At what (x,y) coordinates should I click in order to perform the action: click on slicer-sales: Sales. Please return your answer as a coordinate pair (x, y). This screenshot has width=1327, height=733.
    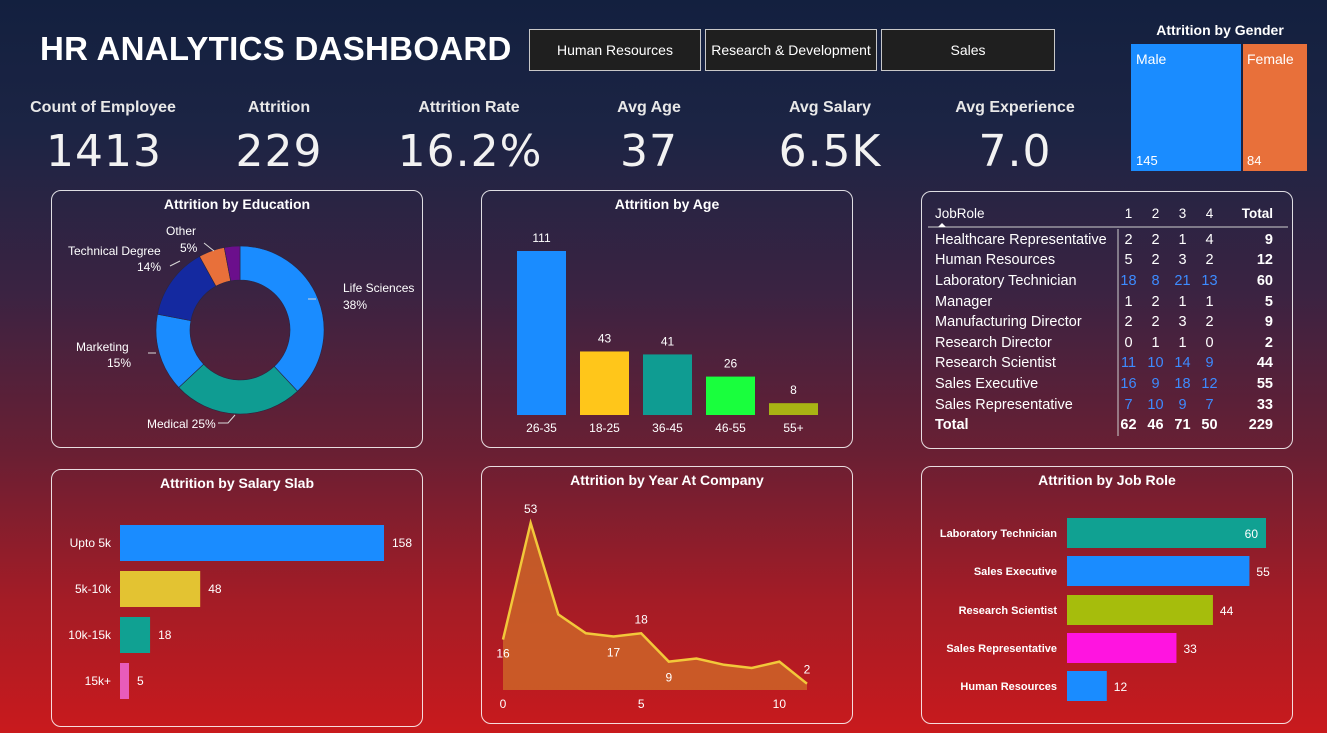
    Looking at the image, I should click on (968, 50).